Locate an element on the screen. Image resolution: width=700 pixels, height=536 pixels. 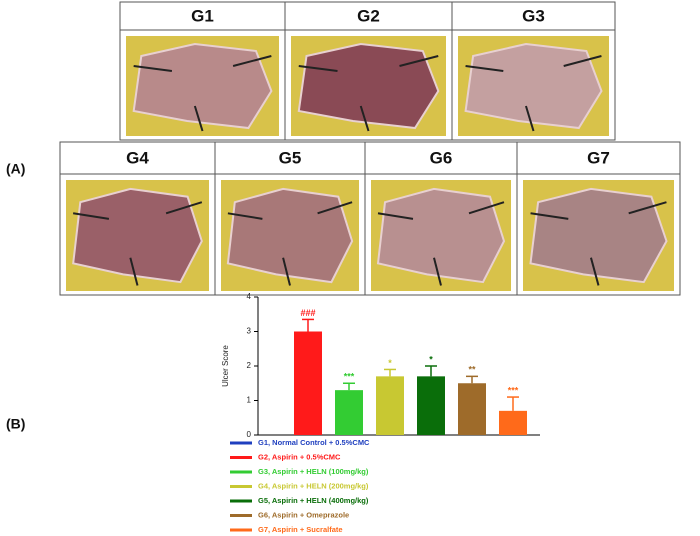
legend-entry: G1, Normal Control + 0.5%CMC is located at coordinates (314, 442).